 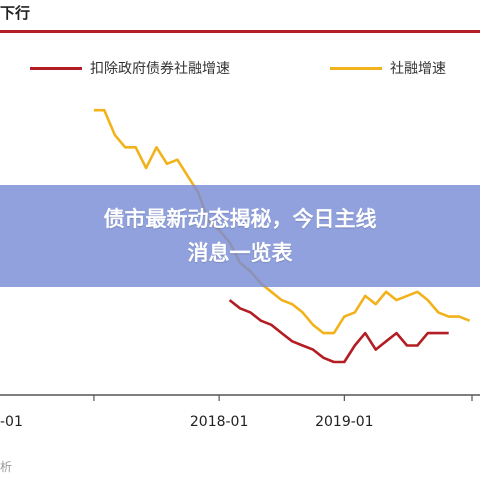 What do you see at coordinates (388, 68) in the screenshot?
I see `legend-item-yellow: 社融增速` at bounding box center [388, 68].